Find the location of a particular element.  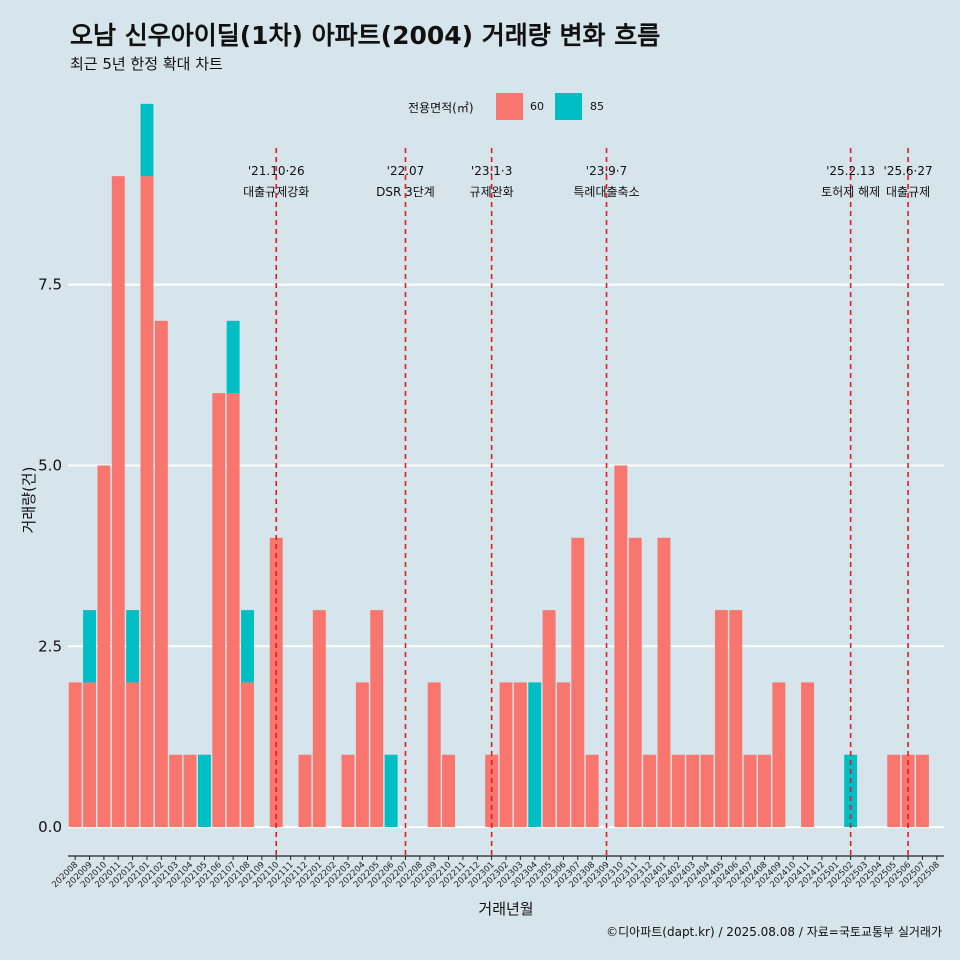

event-label: 대출규제 is located at coordinates (908, 192).